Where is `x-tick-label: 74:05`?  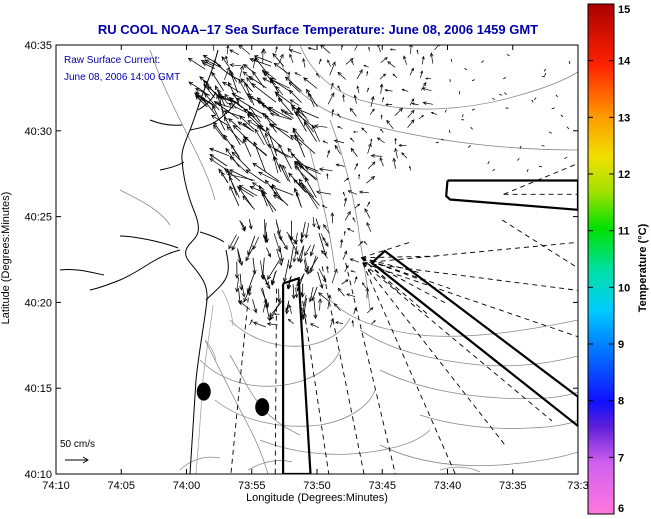 x-tick-label: 74:05 is located at coordinates (121, 486).